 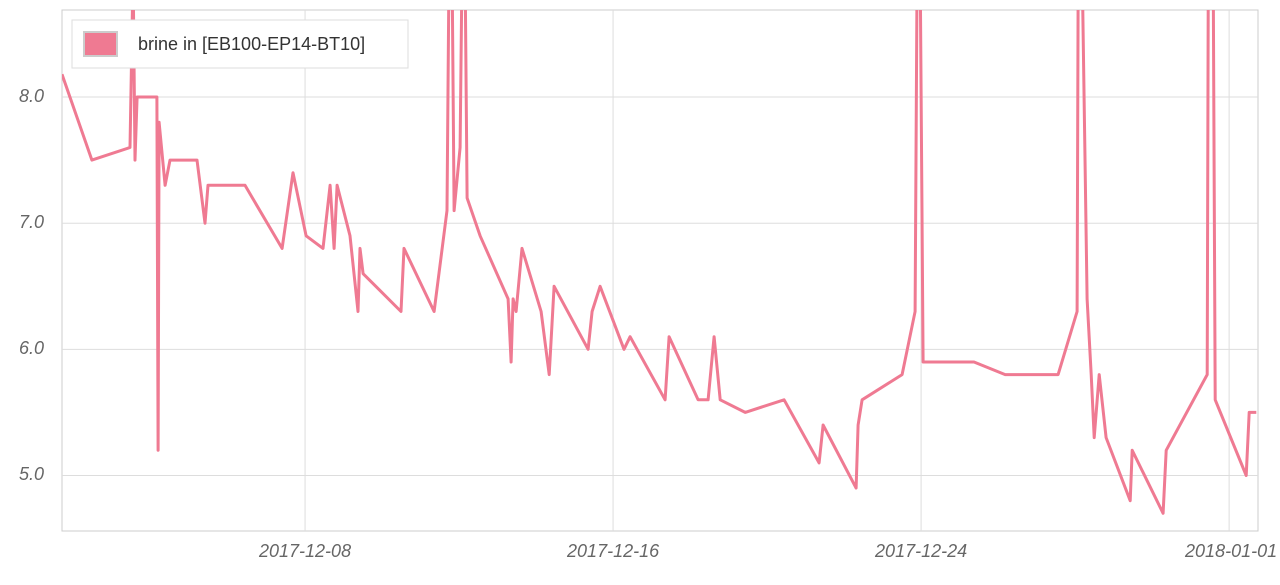 What do you see at coordinates (920, 551) in the screenshot?
I see `x-tick-label: 2017-12-24` at bounding box center [920, 551].